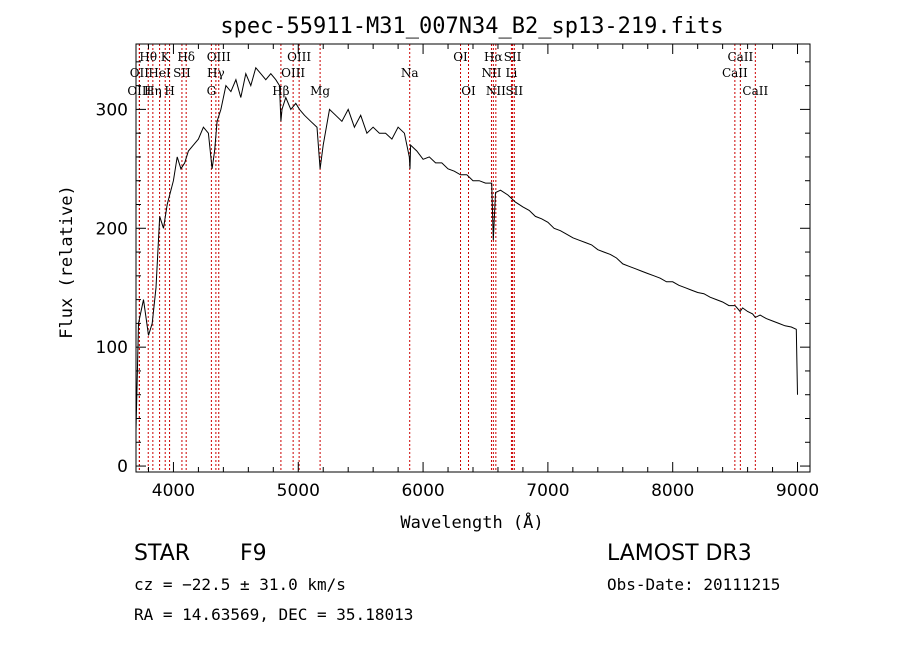 The image size is (900, 649). Describe the element at coordinates (273, 614) in the screenshot. I see `ra-dec: RA = 14.63569, DEC = 35.18013` at that location.